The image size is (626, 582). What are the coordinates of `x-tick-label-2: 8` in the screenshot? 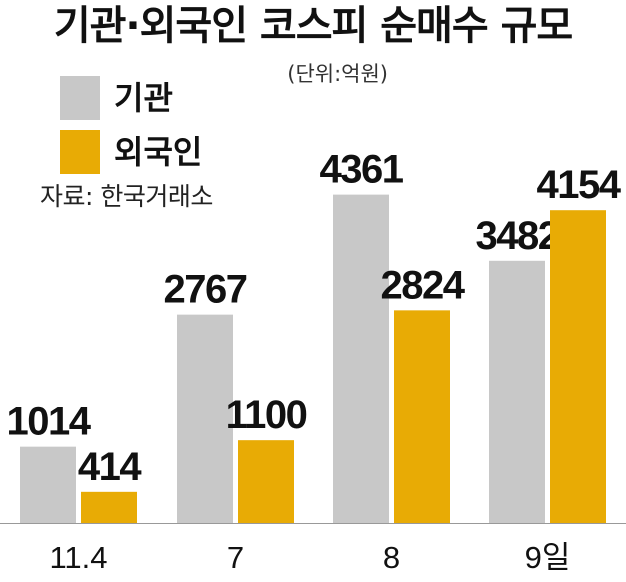 It's located at (391, 557).